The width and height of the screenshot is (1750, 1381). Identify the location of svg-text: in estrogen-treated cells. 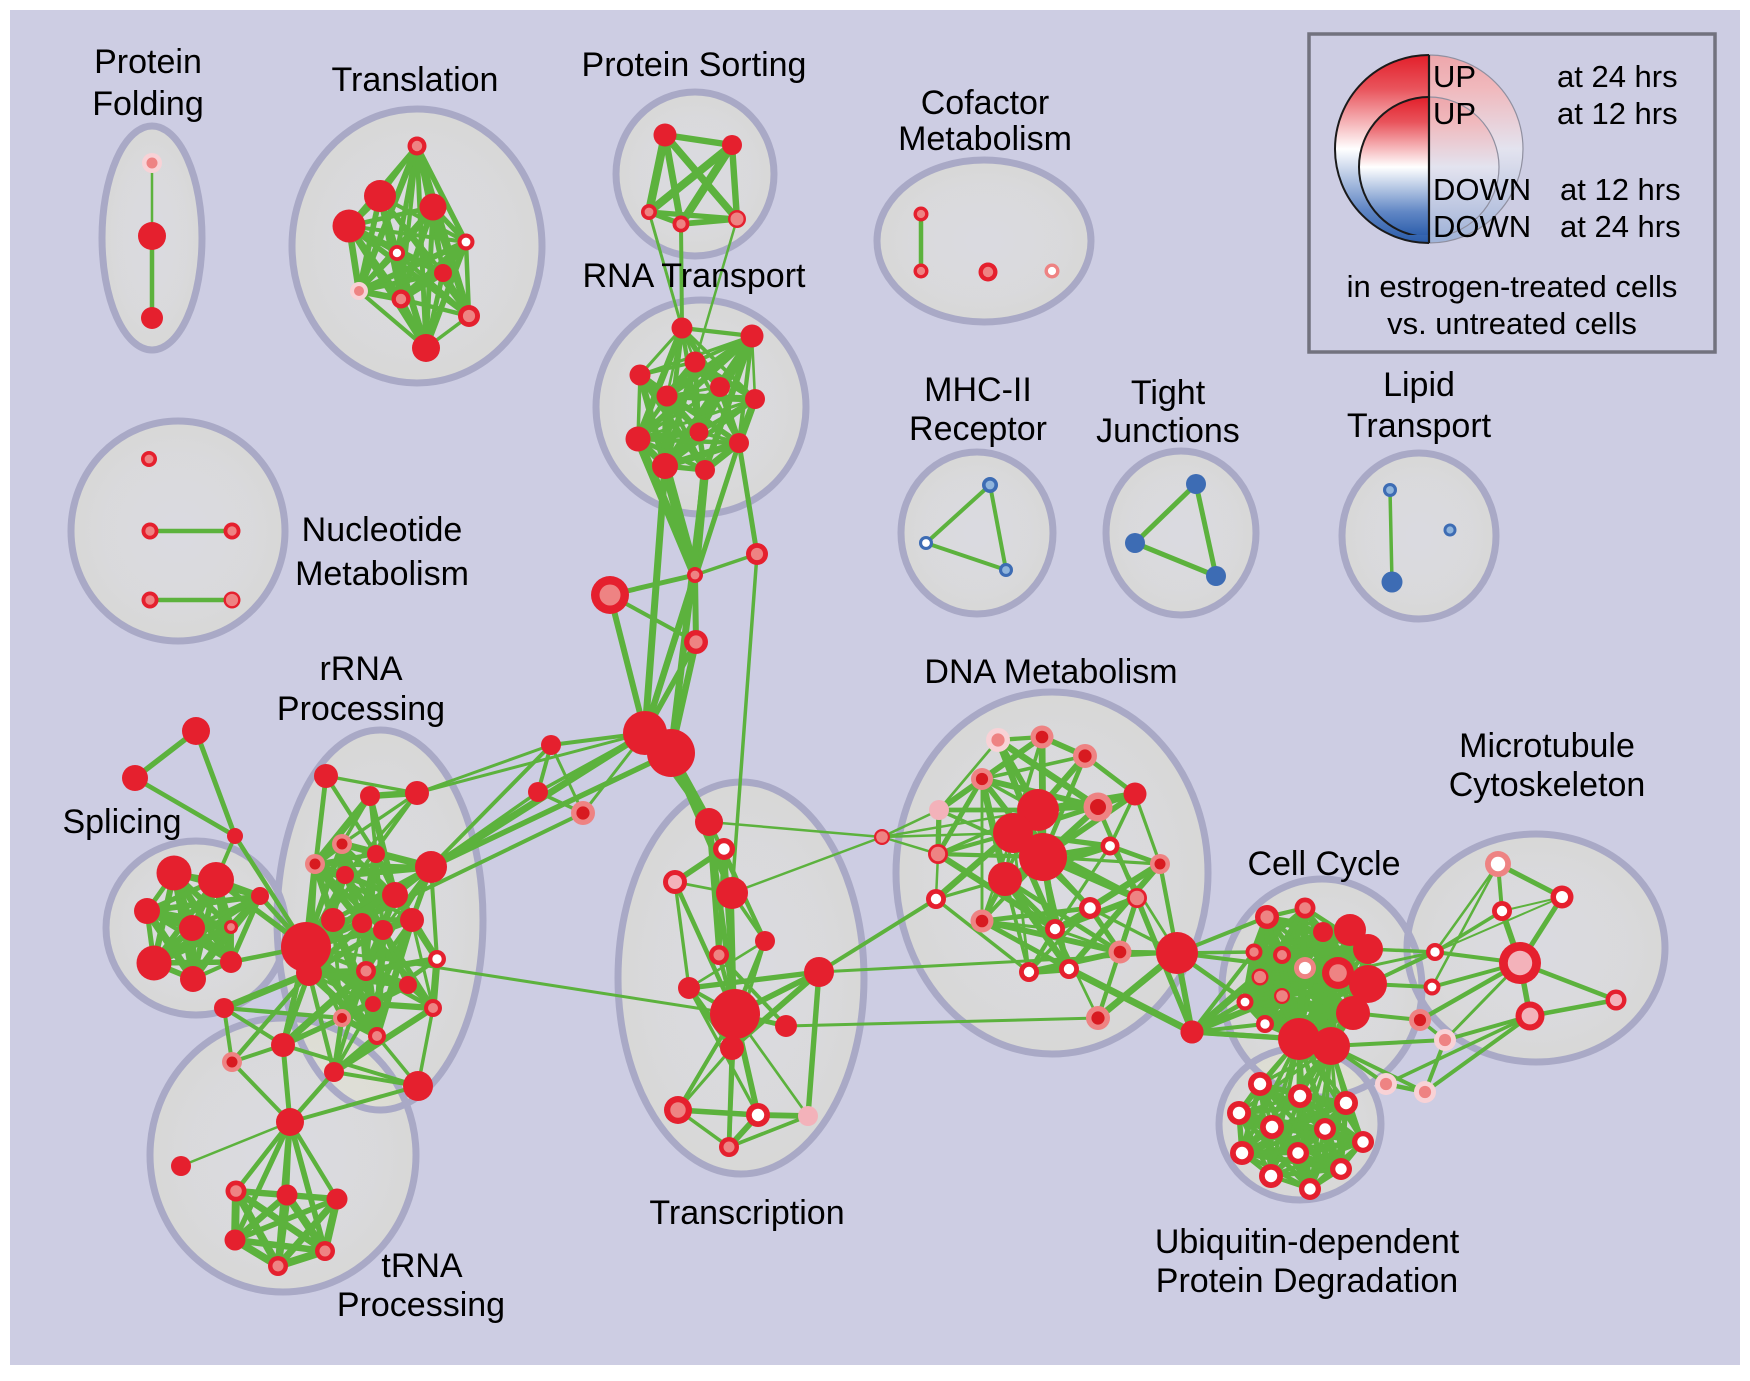
(1512, 286).